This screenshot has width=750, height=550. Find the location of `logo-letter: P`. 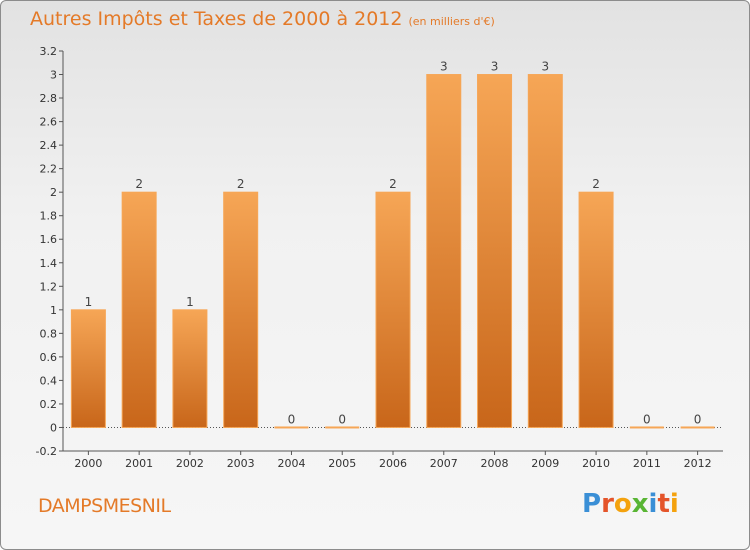

logo-letter: P is located at coordinates (592, 504).